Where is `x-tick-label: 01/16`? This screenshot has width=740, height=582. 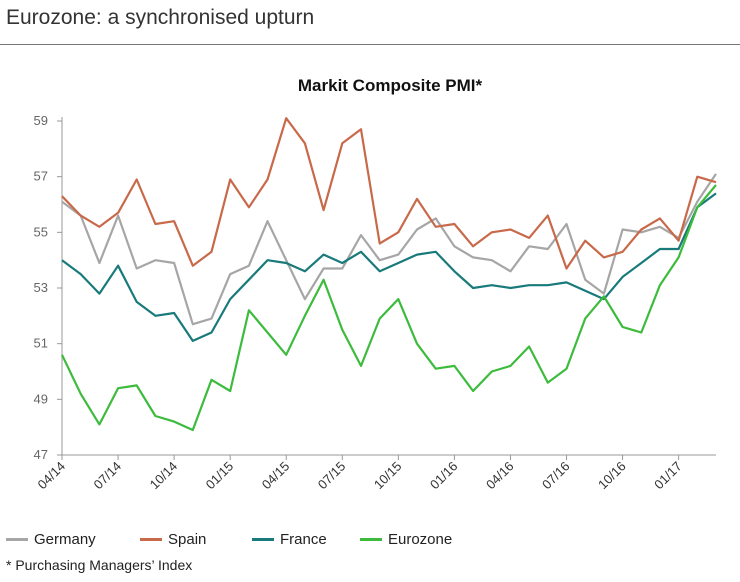 x-tick-label: 01/16 is located at coordinates (444, 476).